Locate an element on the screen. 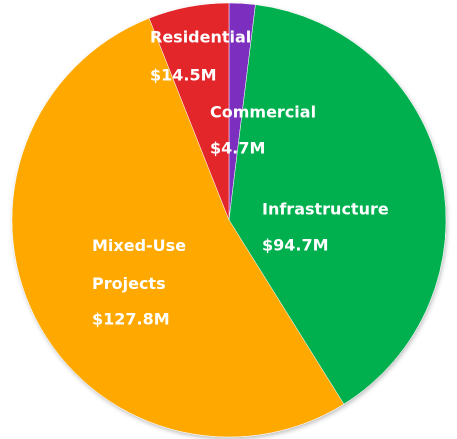 The width and height of the screenshot is (457, 439). slice-label: Mixed-Use Projects is located at coordinates (139, 264).